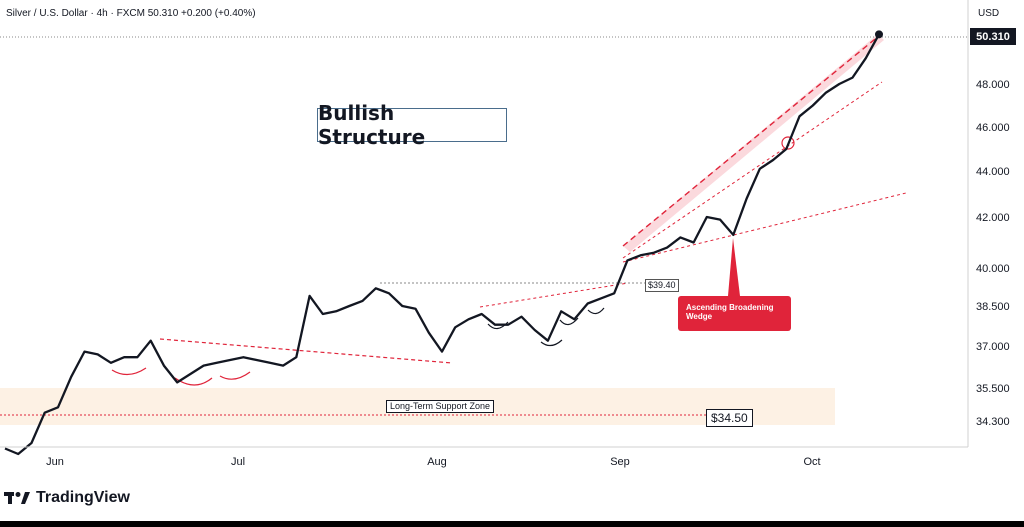  Describe the element at coordinates (879, 34) in the screenshot. I see `last-price-dot` at that location.